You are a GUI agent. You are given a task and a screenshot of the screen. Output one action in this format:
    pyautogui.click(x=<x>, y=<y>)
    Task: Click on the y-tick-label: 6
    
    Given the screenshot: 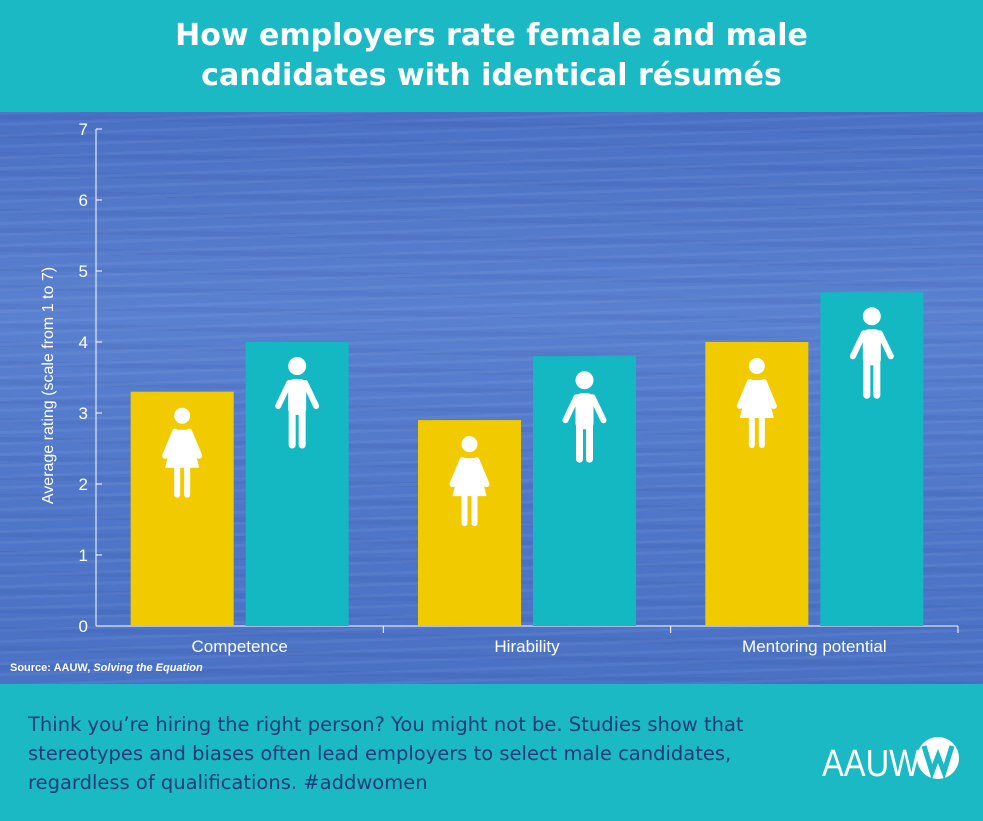 What is the action you would take?
    pyautogui.click(x=83, y=200)
    